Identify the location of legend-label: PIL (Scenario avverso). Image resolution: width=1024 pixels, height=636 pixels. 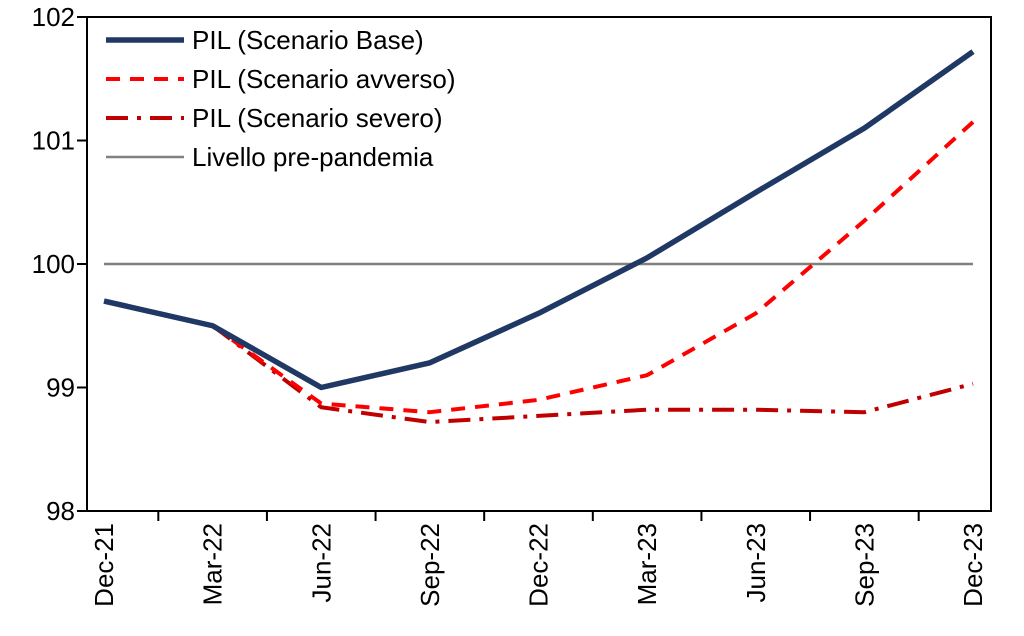
(323, 79).